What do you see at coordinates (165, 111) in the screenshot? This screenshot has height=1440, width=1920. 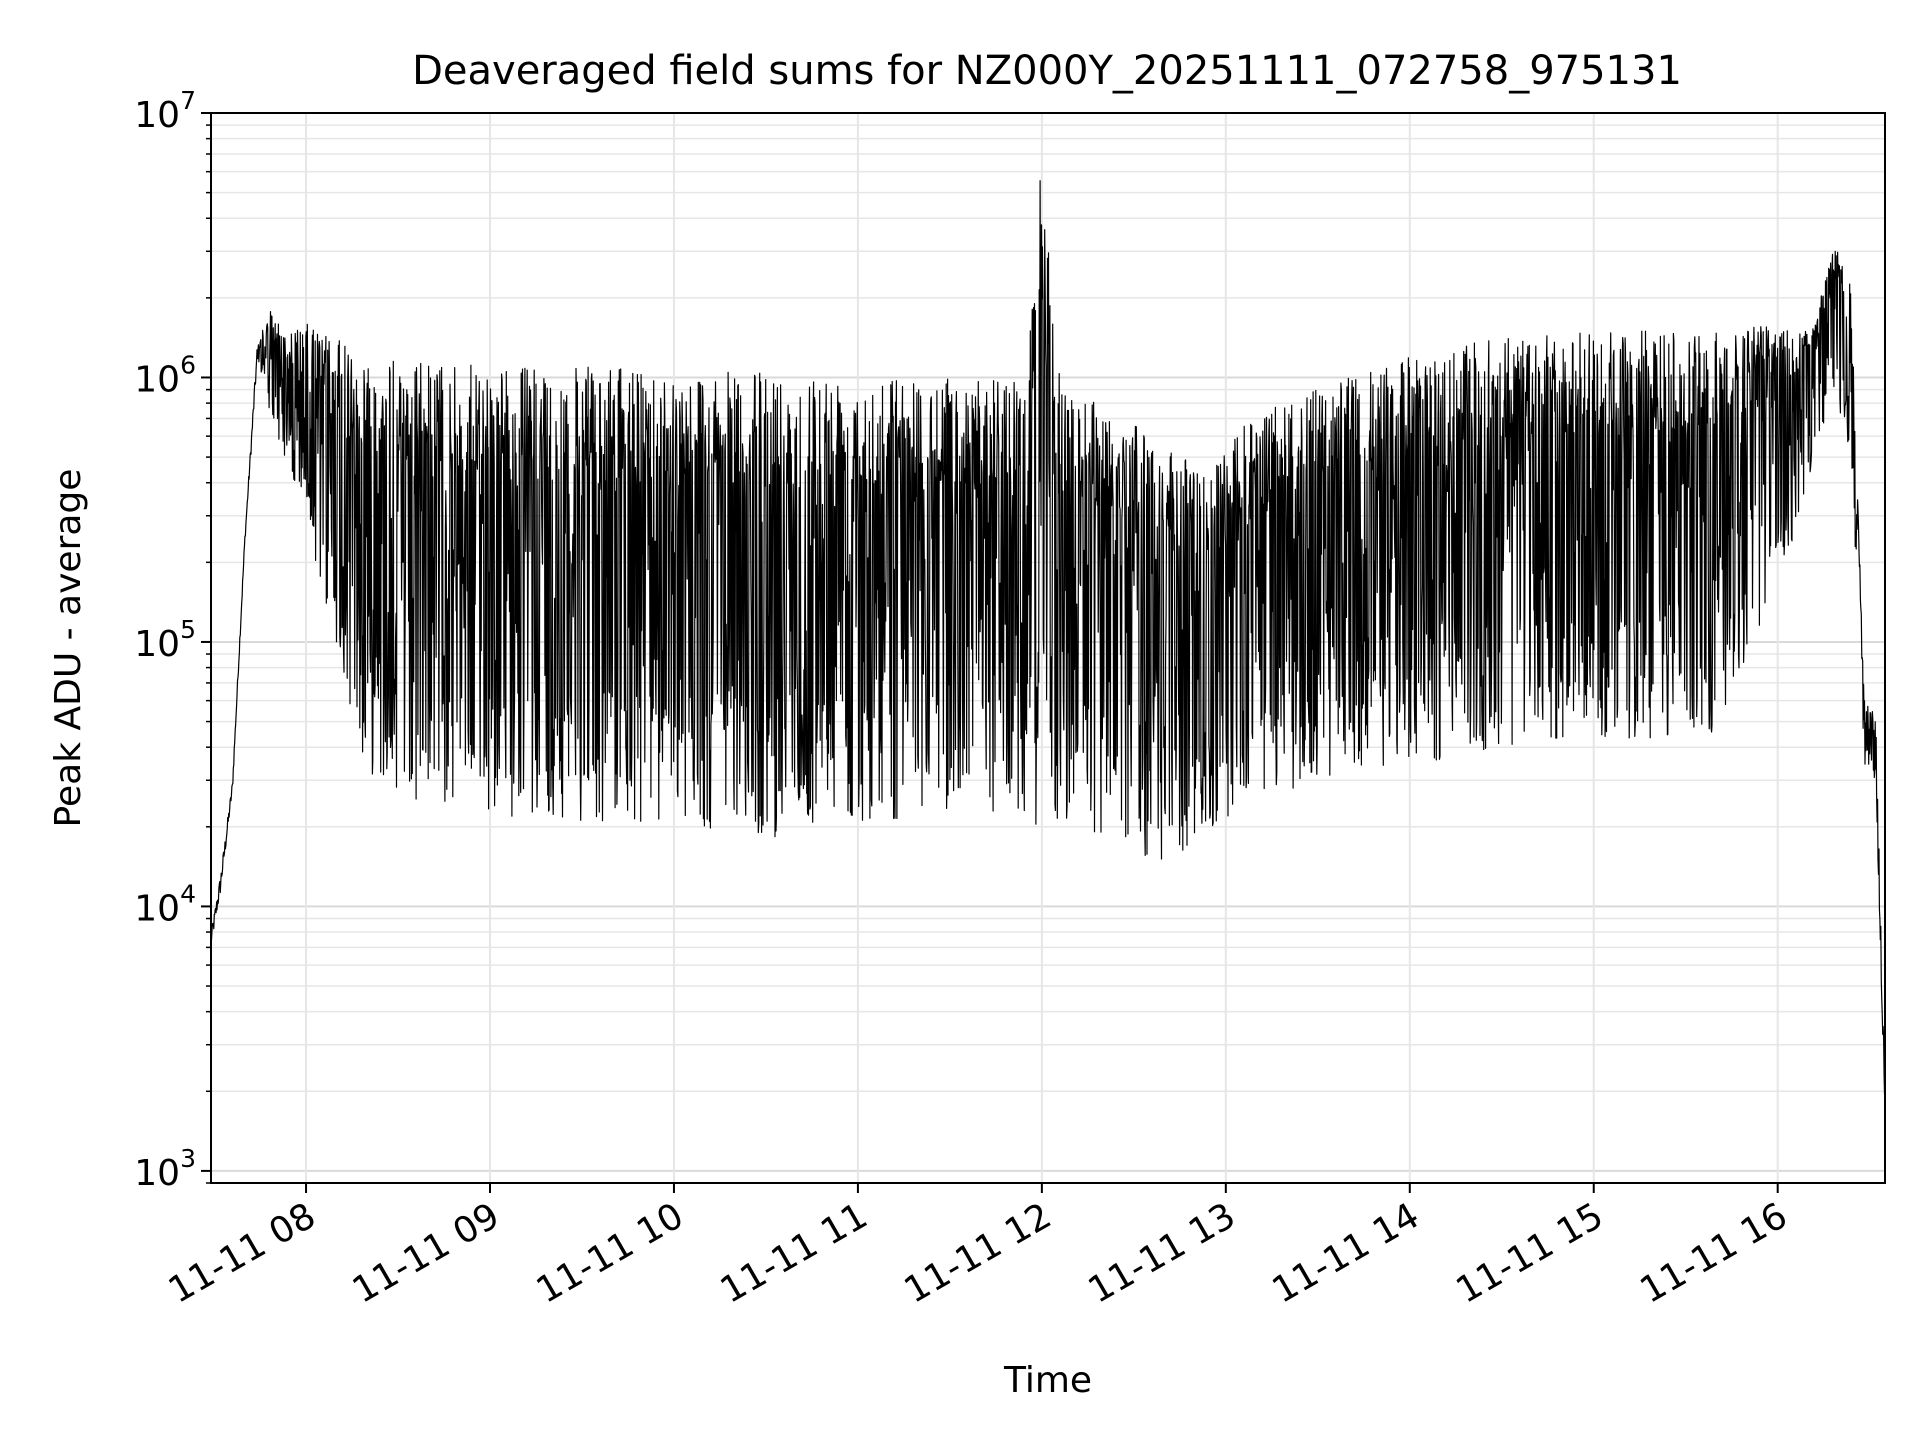 I see `y-tick-label: 10⁷` at bounding box center [165, 111].